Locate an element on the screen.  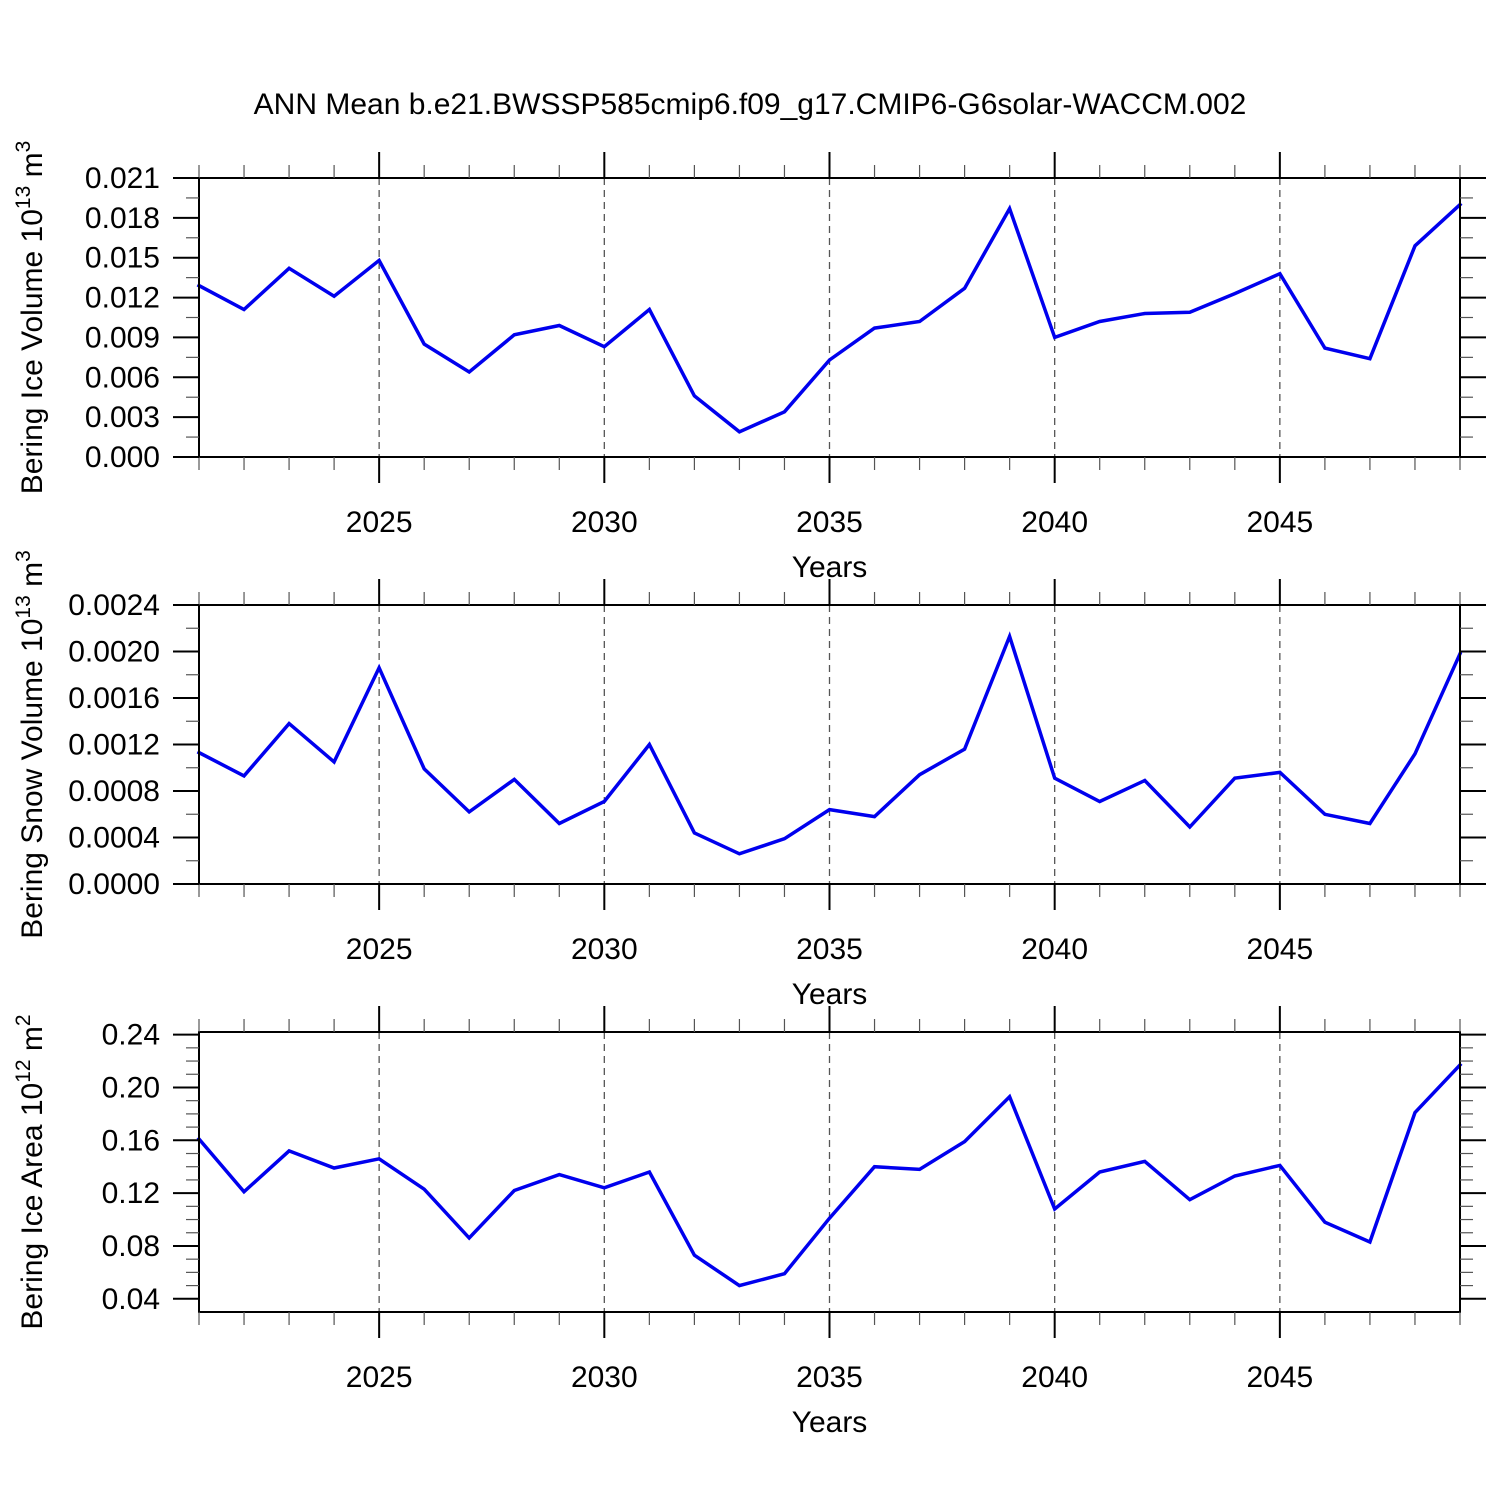
y-tick-label: 0.04 is located at coordinates (131, 1299).